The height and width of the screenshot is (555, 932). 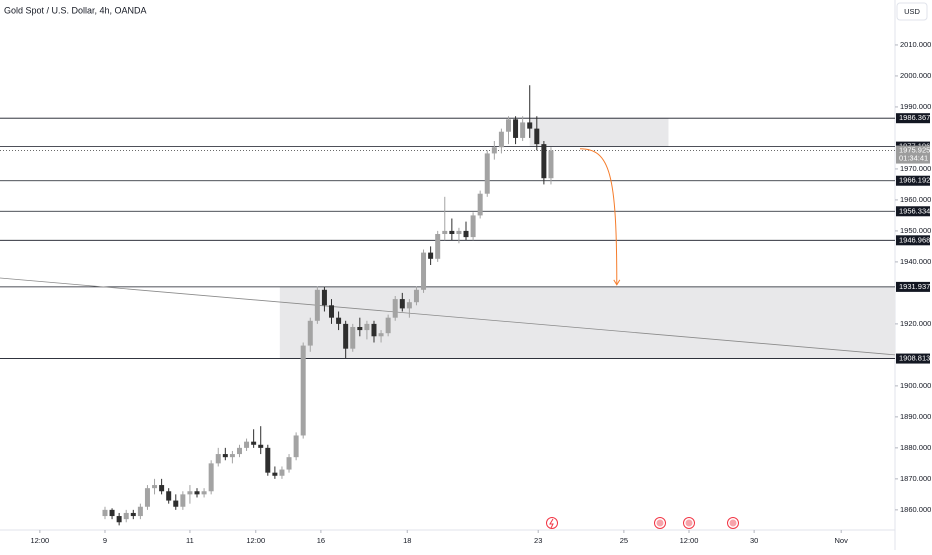 I want to click on level-tag-label: 1931.937, so click(x=914, y=286).